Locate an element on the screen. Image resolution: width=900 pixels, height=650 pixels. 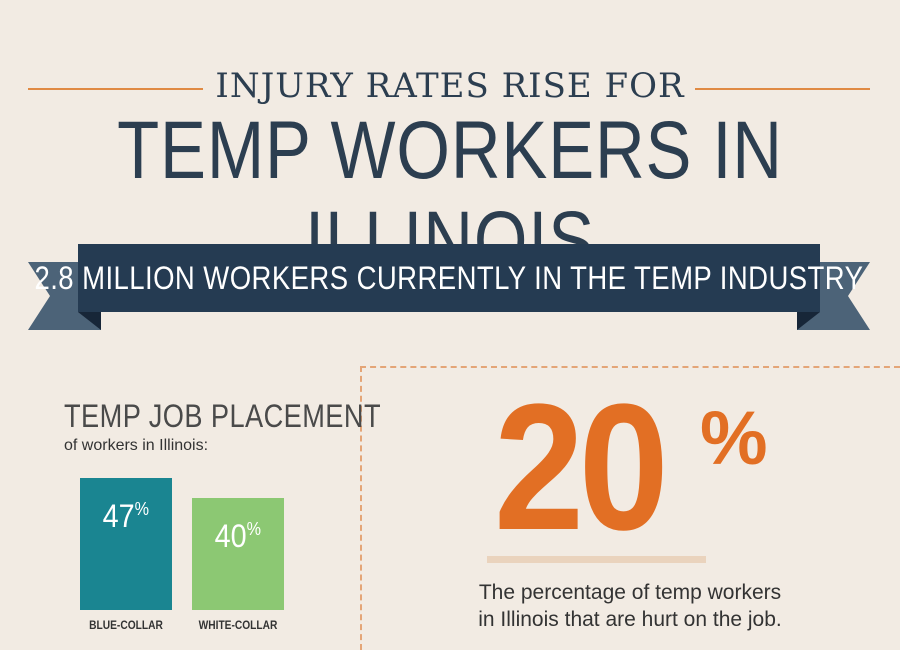
bar-value-blue-collar: 47% is located at coordinates (126, 516).